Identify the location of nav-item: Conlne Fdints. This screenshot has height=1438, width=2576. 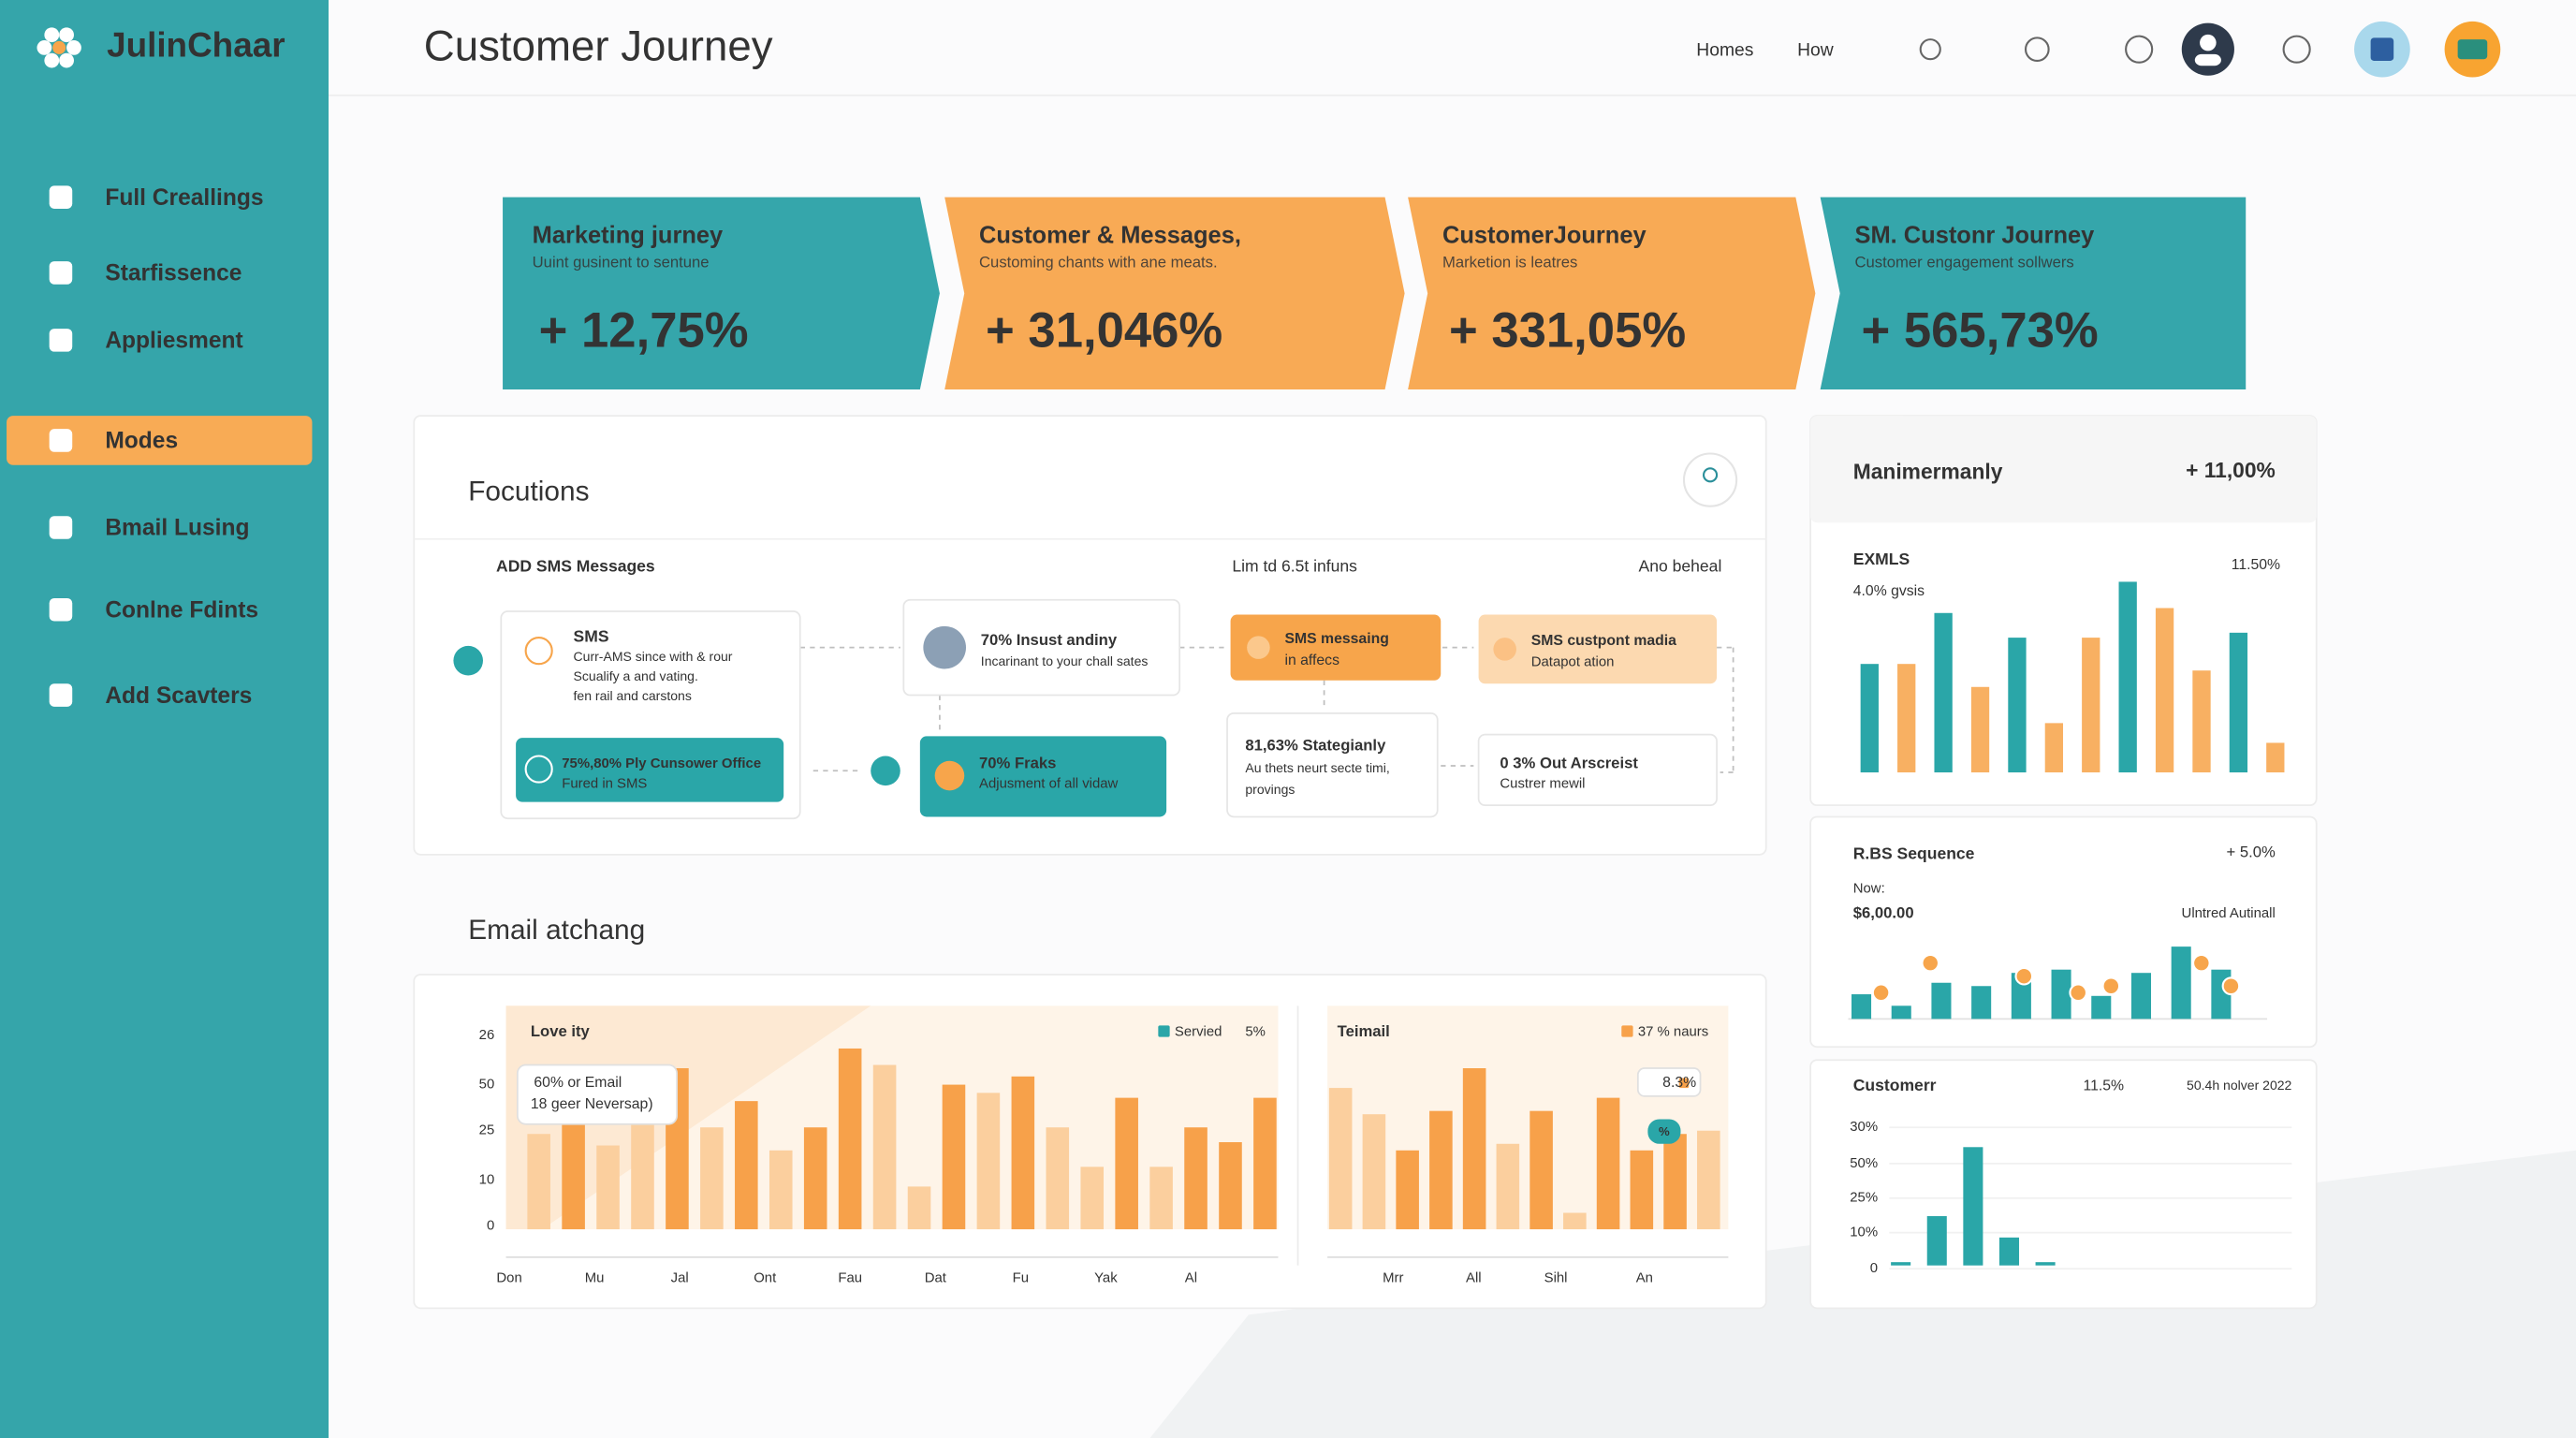
(181, 611).